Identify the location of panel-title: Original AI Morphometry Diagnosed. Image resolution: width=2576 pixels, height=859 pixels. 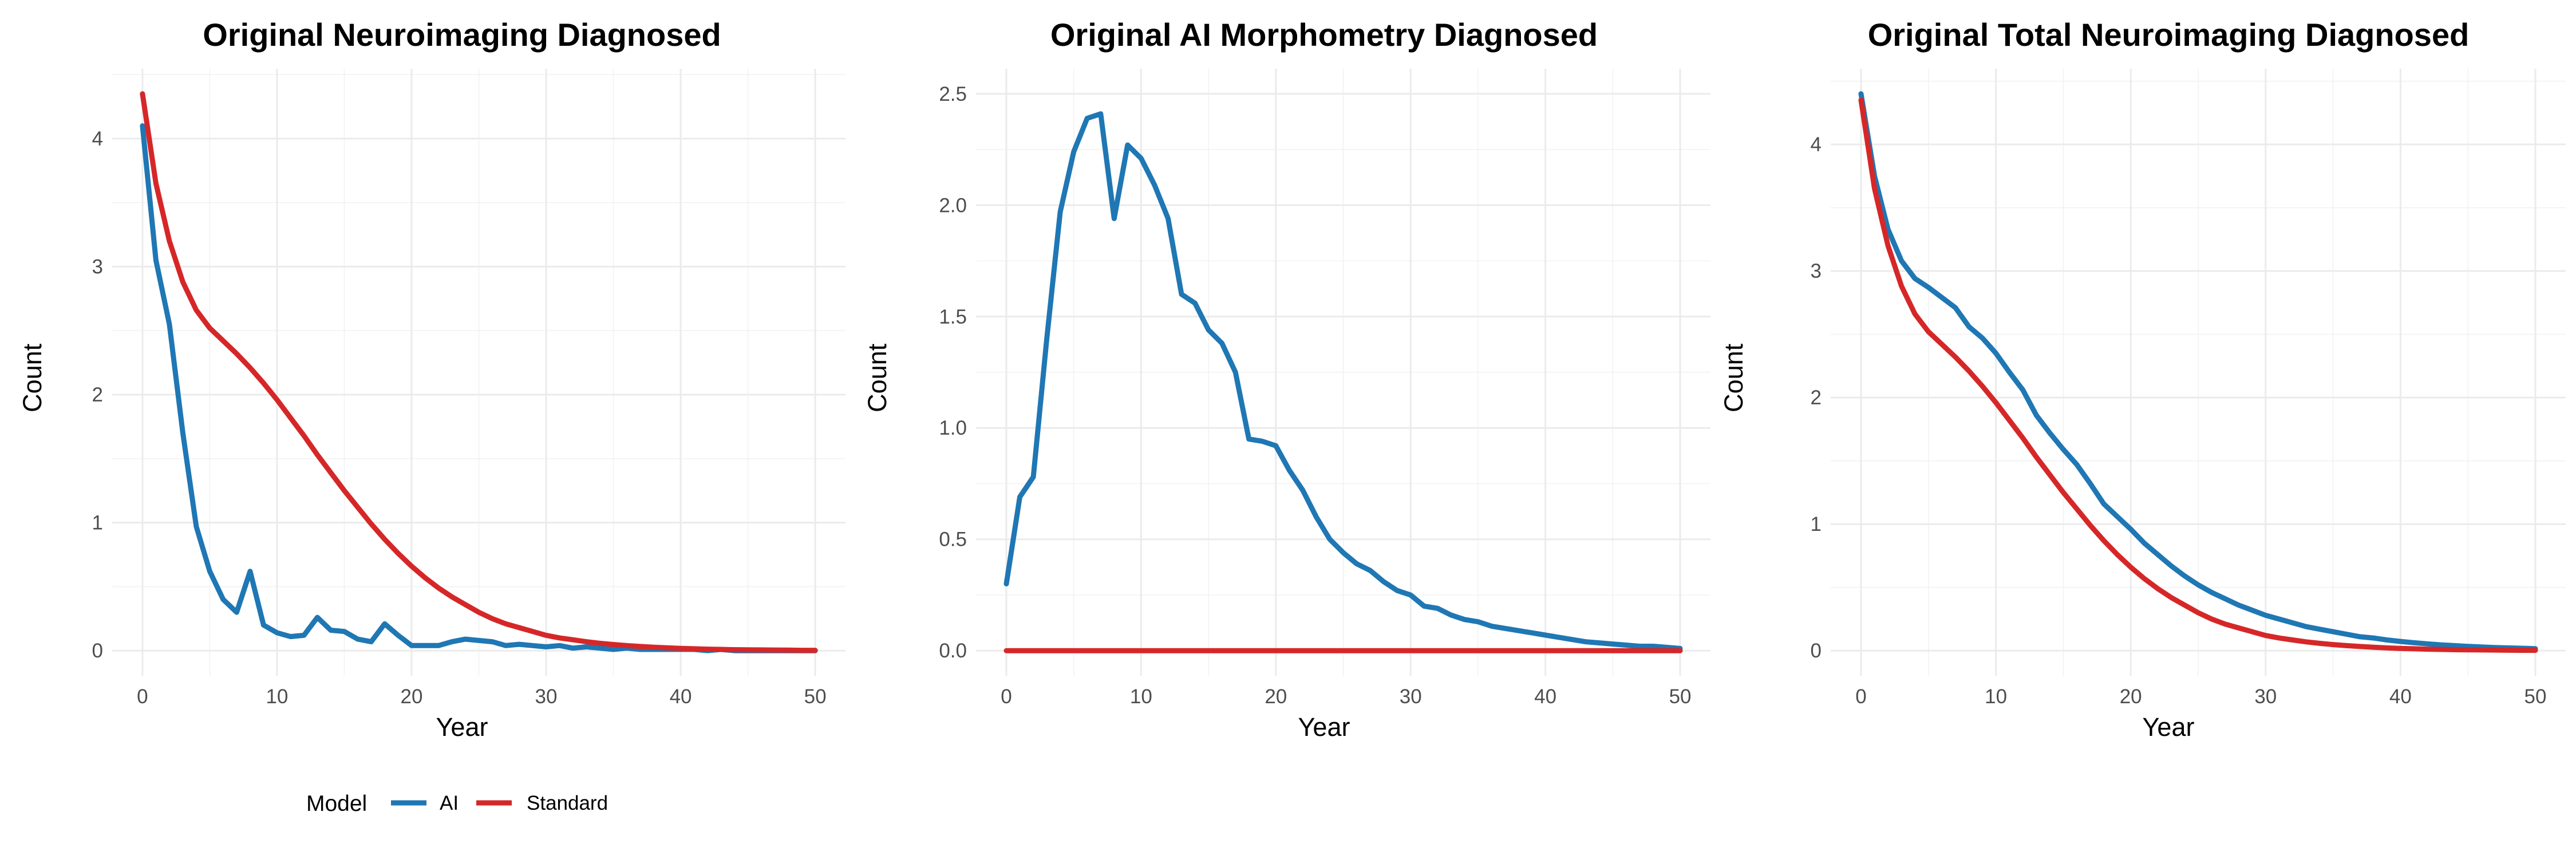
(1324, 35).